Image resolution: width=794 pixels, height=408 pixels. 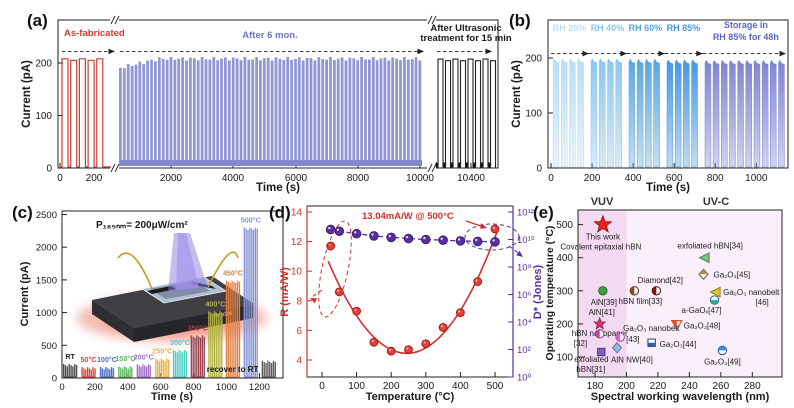 What do you see at coordinates (172, 287) in the screenshot?
I see `c-inset-device: Heater` at bounding box center [172, 287].